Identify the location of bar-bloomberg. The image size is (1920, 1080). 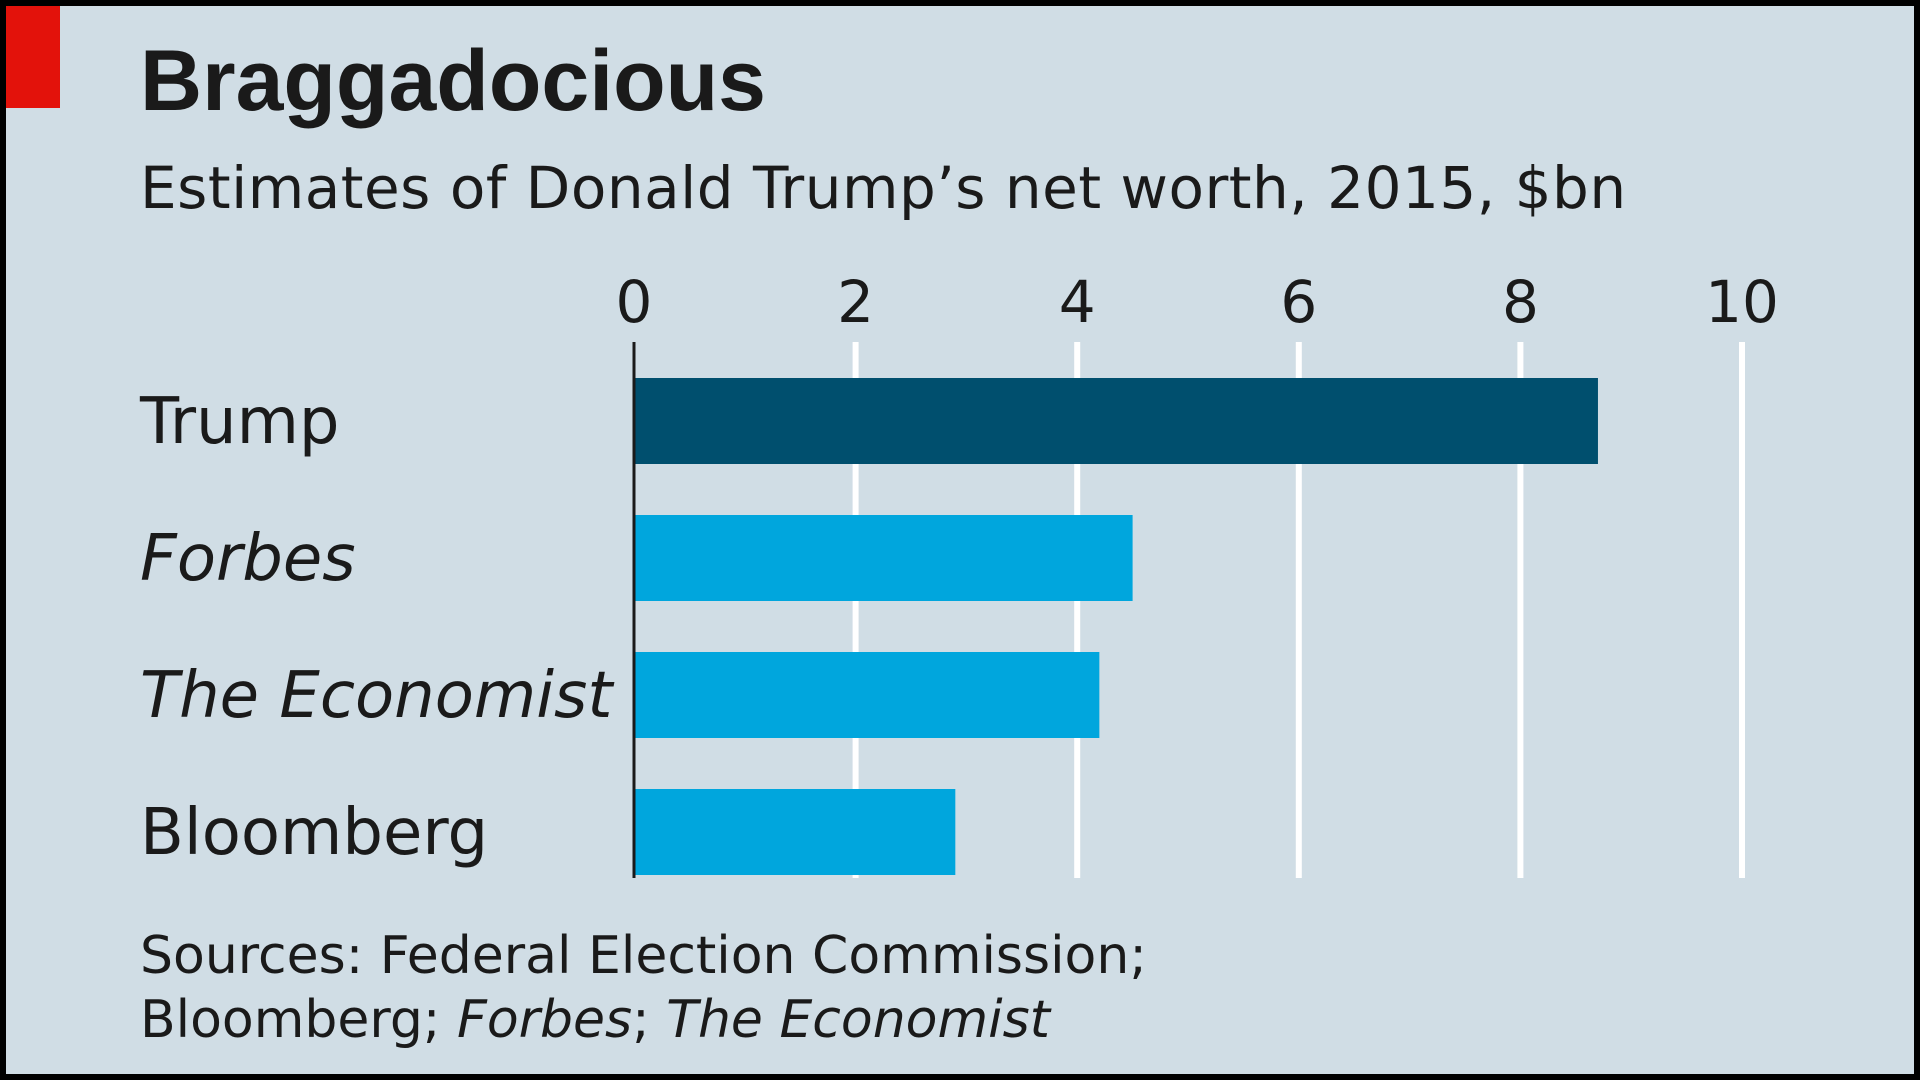
(795, 832).